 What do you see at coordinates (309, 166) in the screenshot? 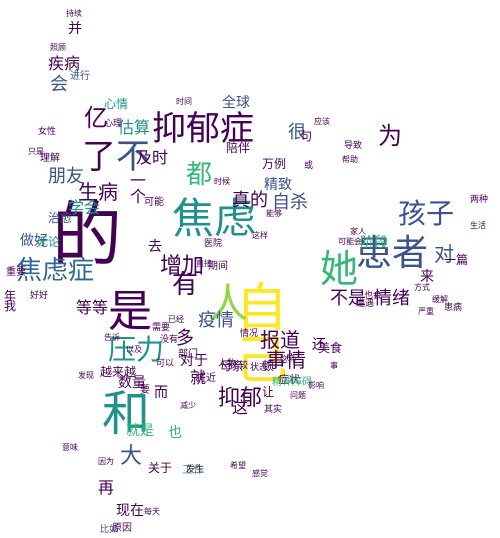
I see `word: 或` at bounding box center [309, 166].